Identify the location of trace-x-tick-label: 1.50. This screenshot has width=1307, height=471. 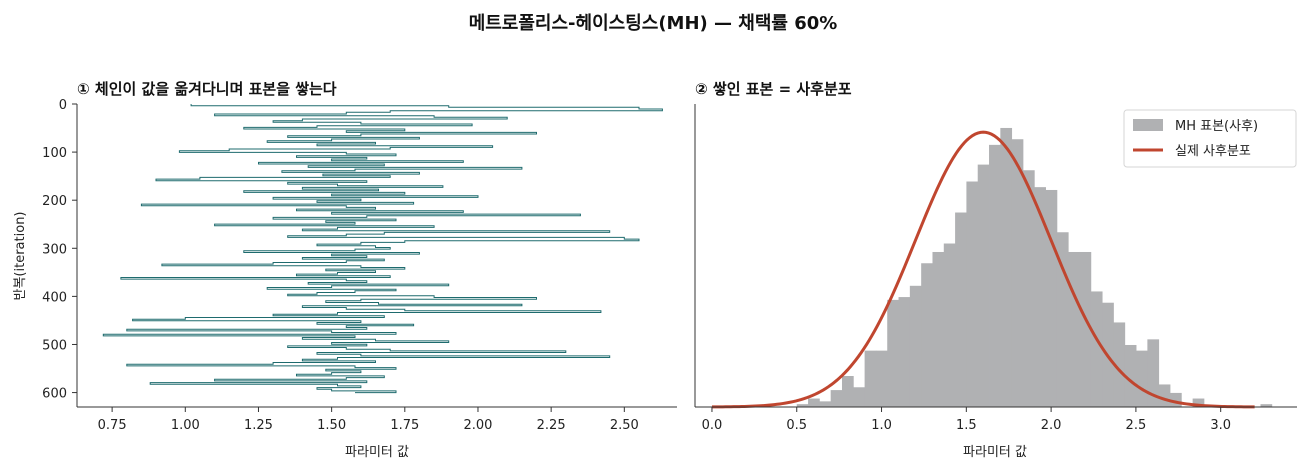
(331, 425).